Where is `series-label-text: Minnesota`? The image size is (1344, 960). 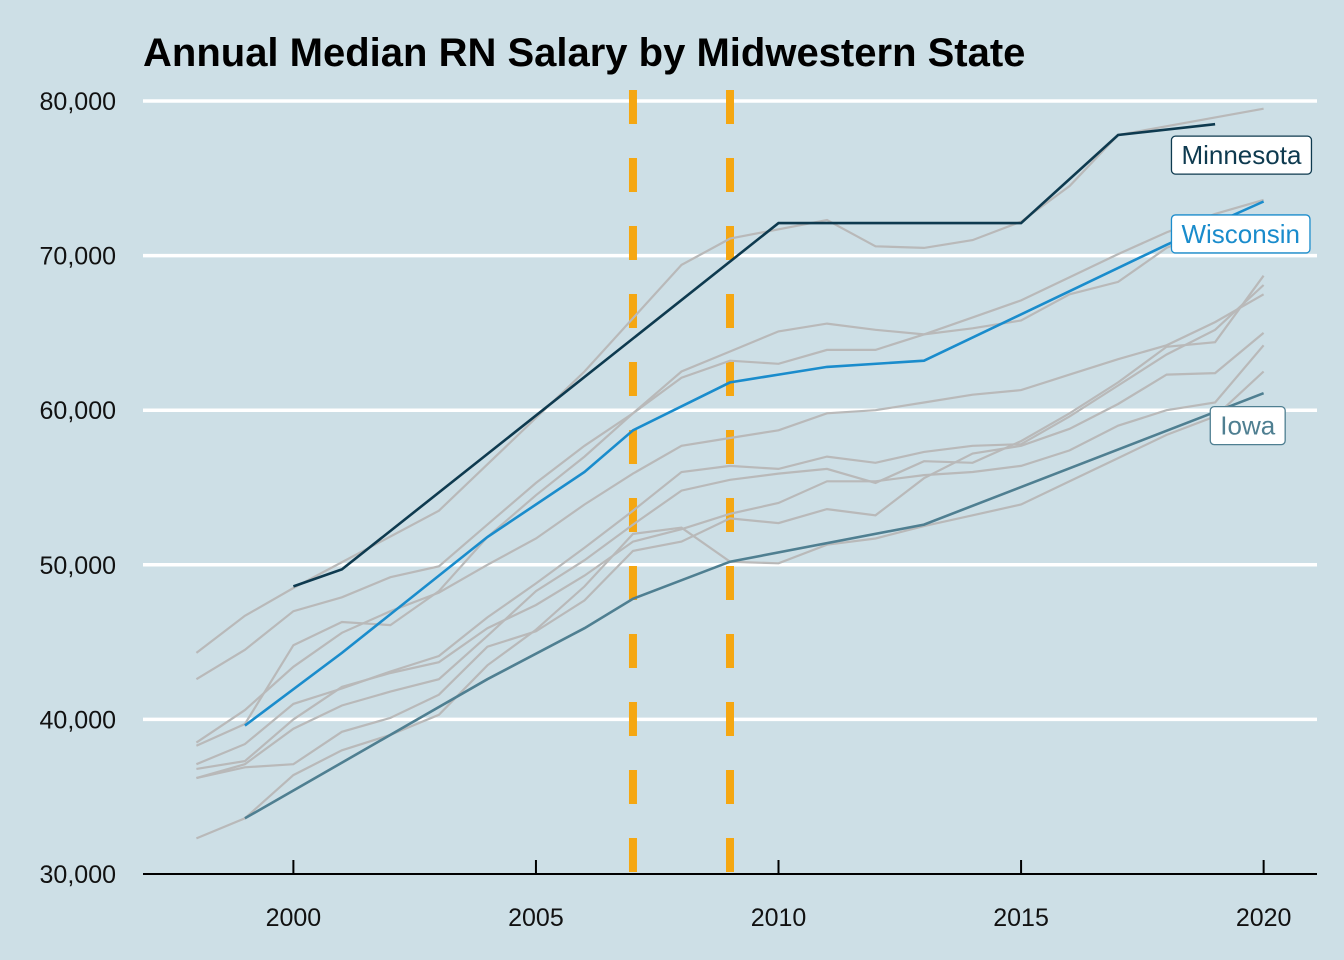 series-label-text: Minnesota is located at coordinates (1241, 155).